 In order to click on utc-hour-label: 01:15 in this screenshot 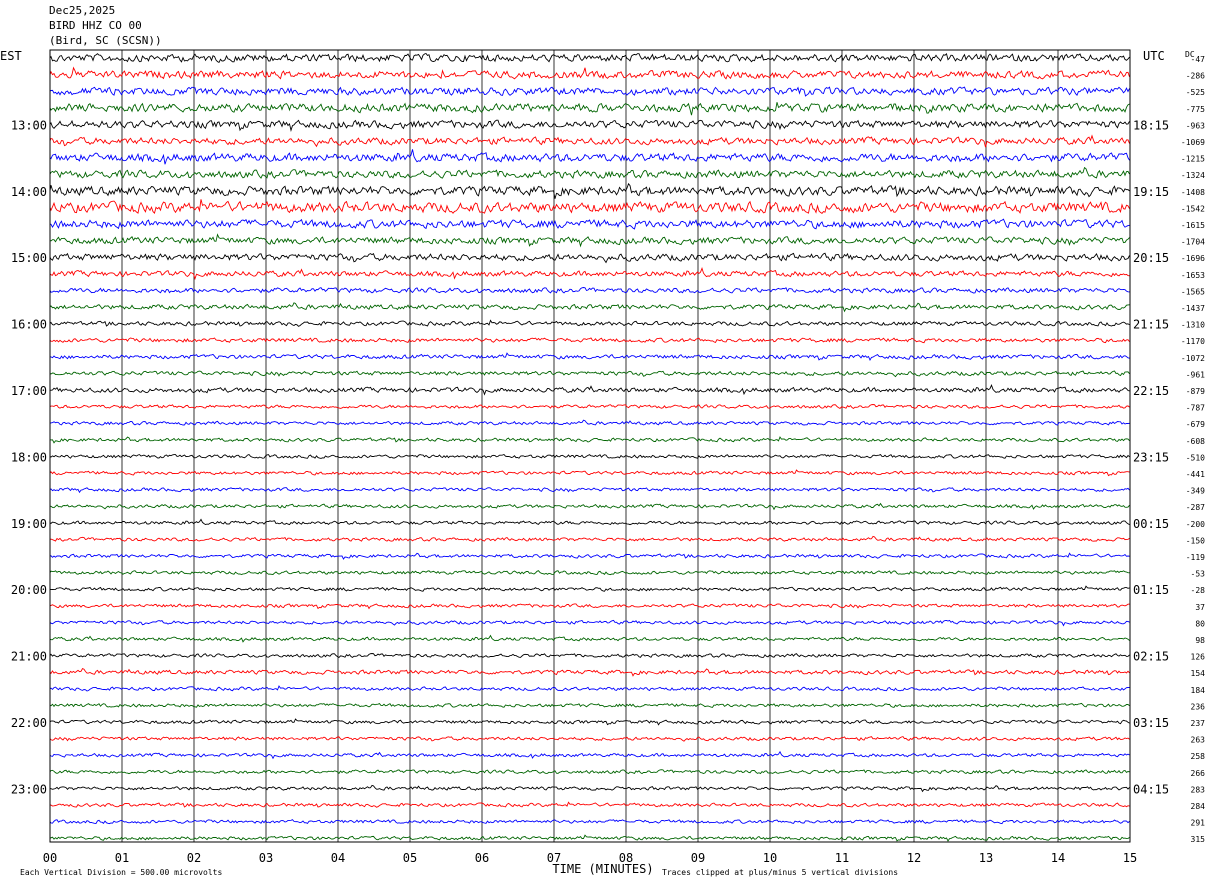, I will do `click(1151, 590)`.